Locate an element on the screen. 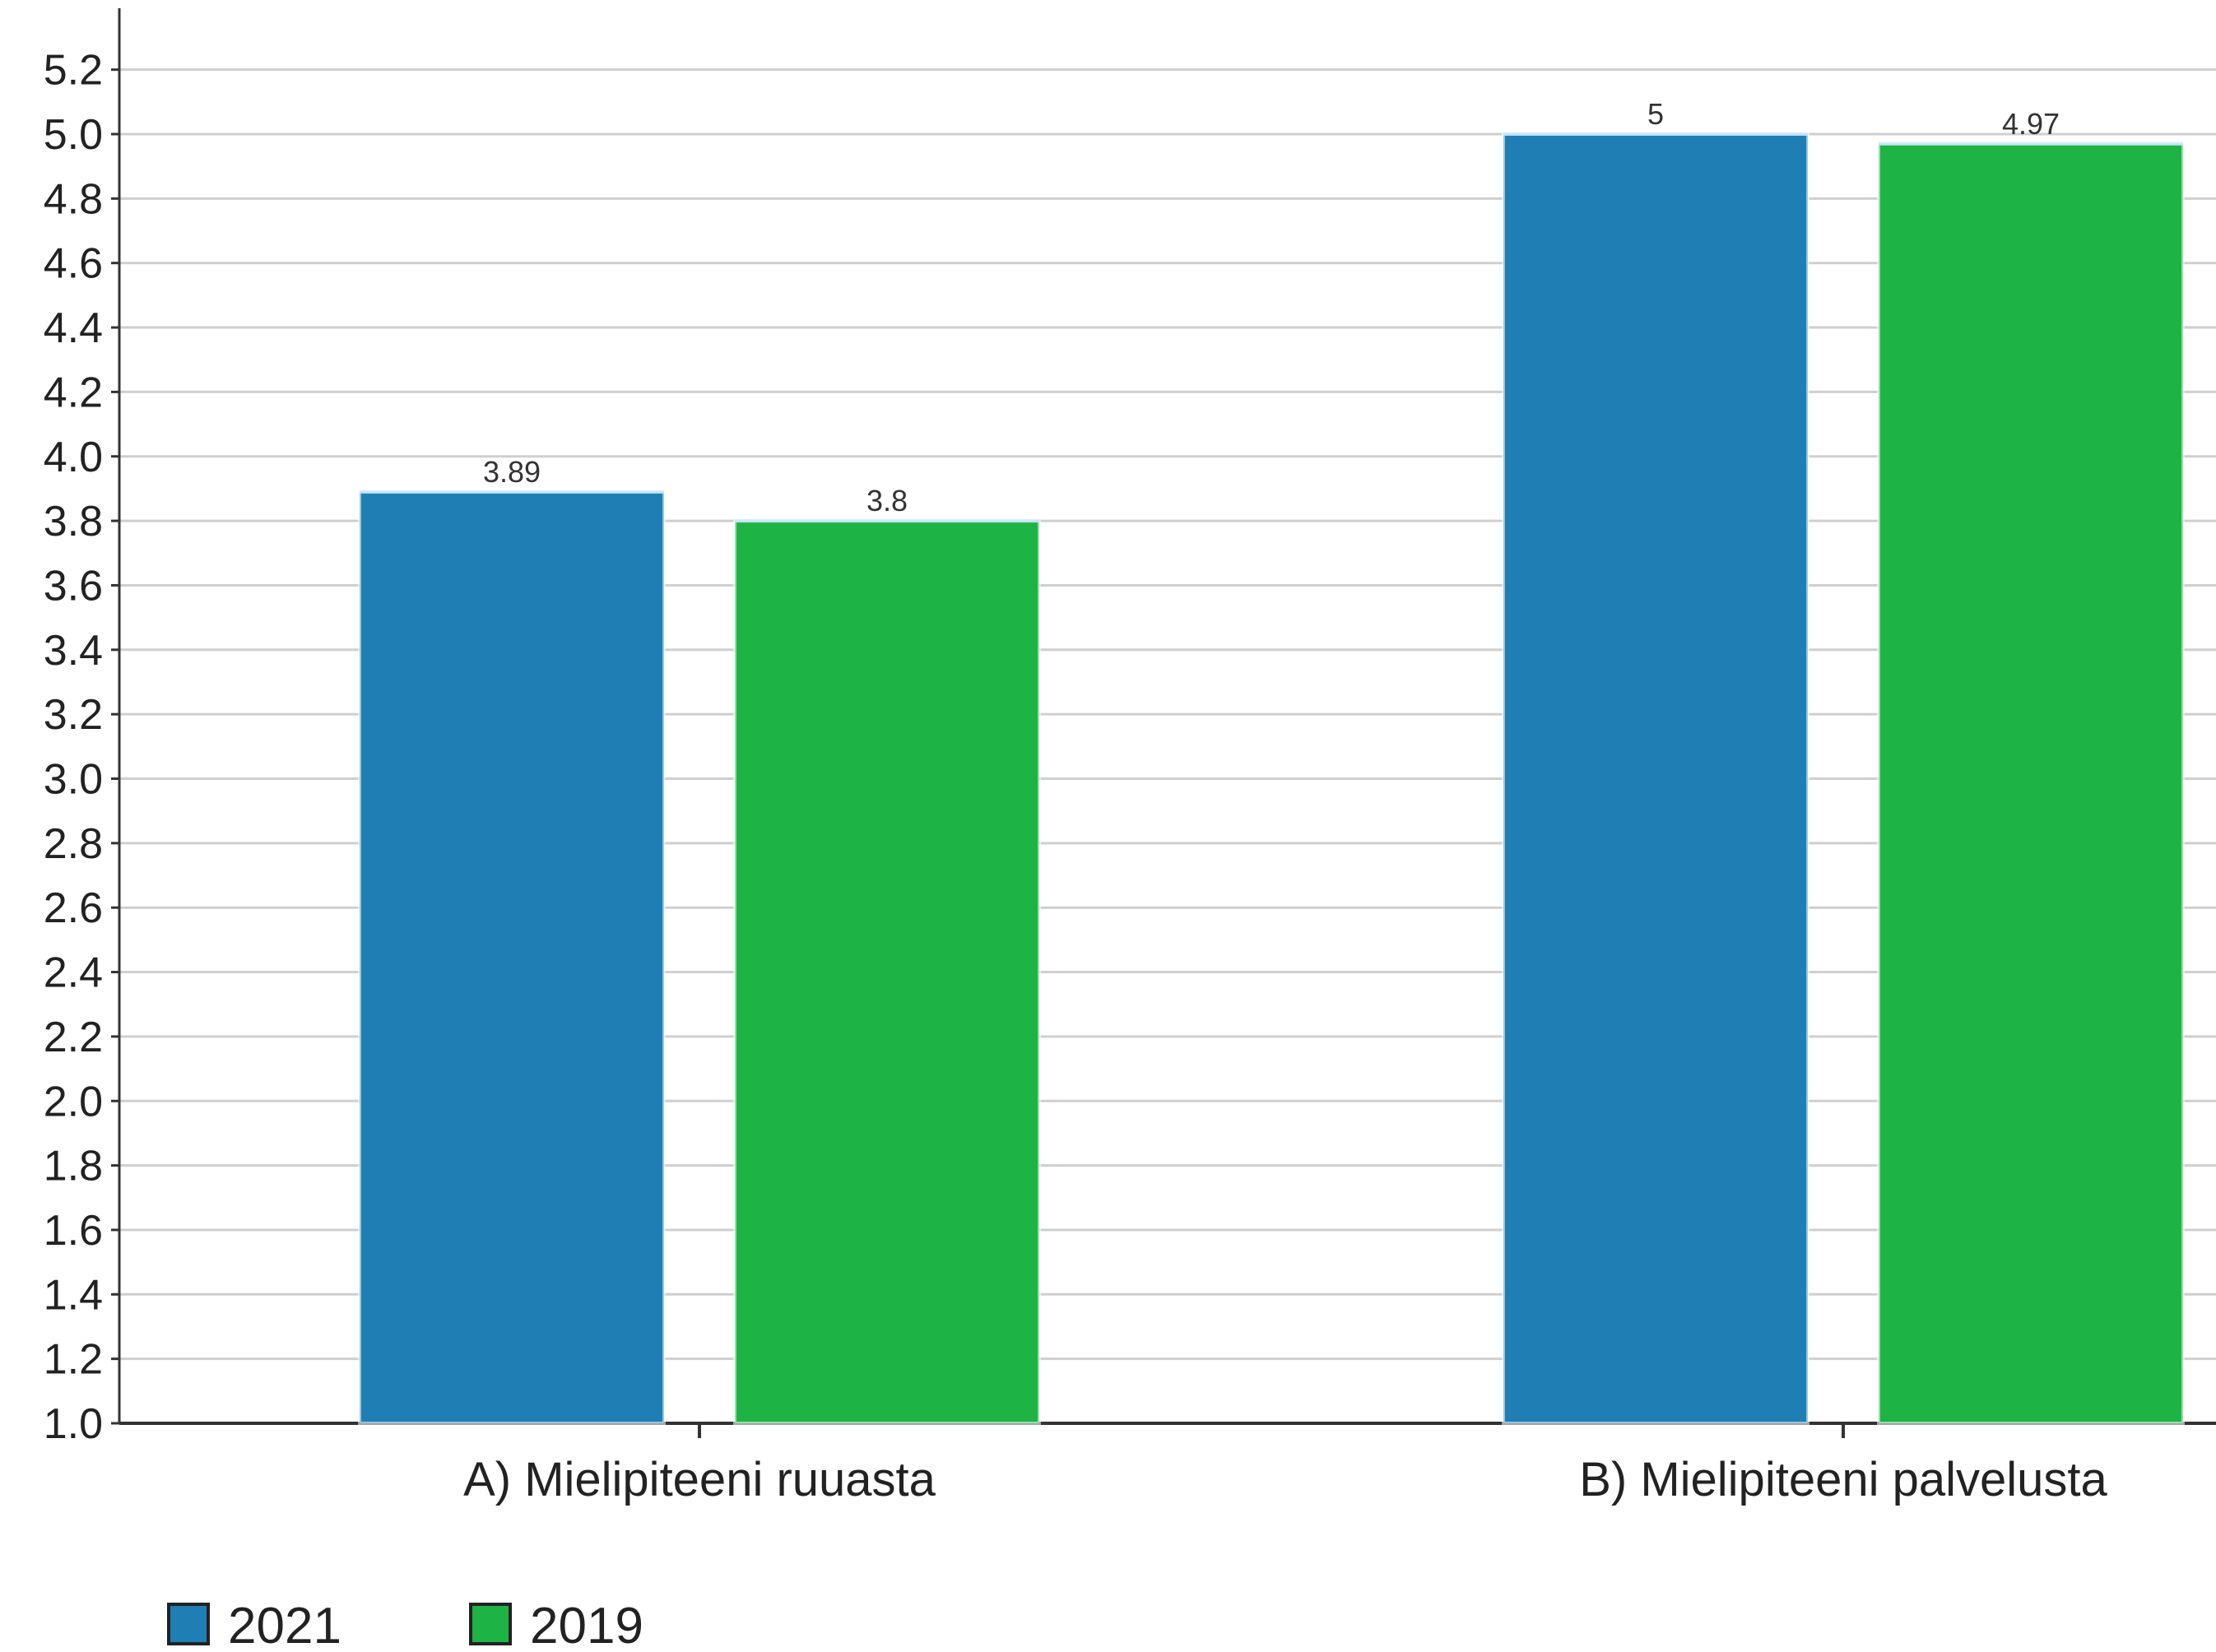 This screenshot has height=1652, width=2216. bar-2021-a is located at coordinates (512, 958).